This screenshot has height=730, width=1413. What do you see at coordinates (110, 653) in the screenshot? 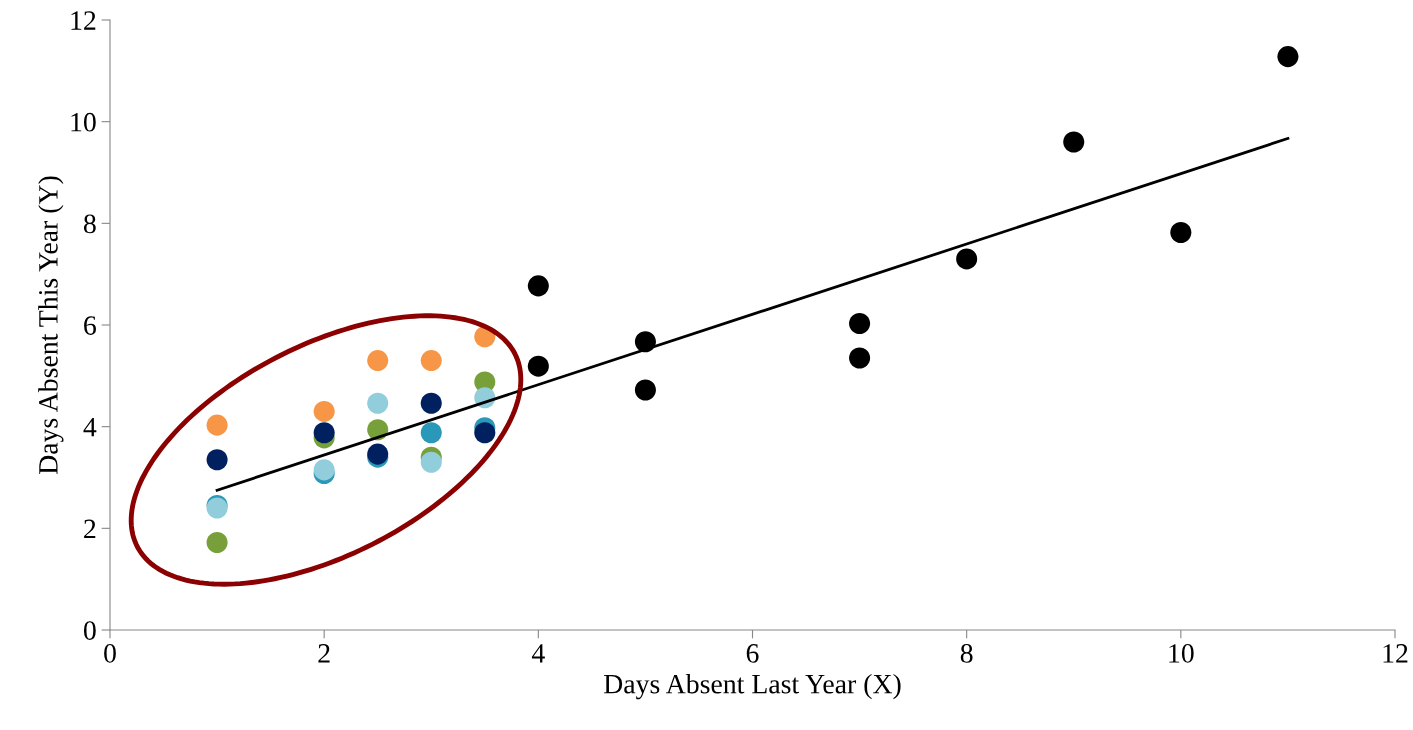
I see `x-tick-label: 0` at bounding box center [110, 653].